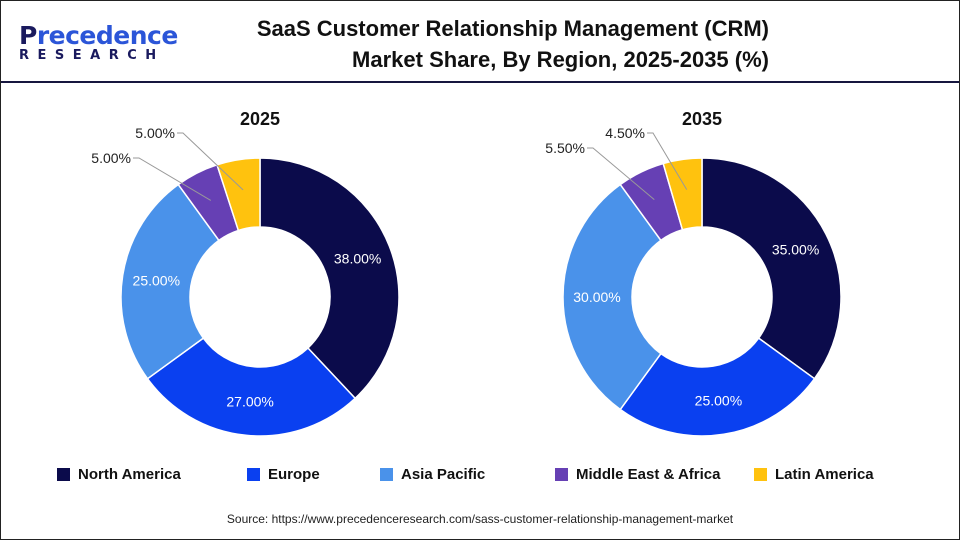 This screenshot has height=540, width=960. I want to click on data-label: 5.50%, so click(565, 148).